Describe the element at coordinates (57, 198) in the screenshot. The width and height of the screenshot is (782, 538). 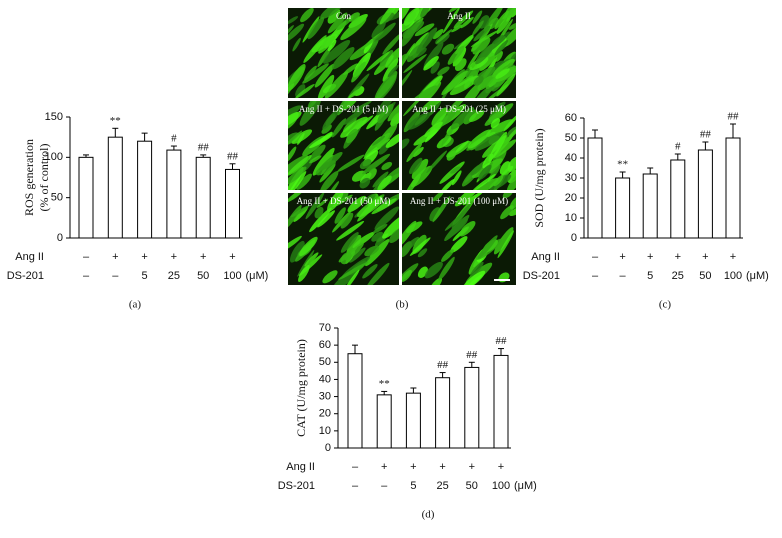
I see `y-tick-label: 50` at that location.